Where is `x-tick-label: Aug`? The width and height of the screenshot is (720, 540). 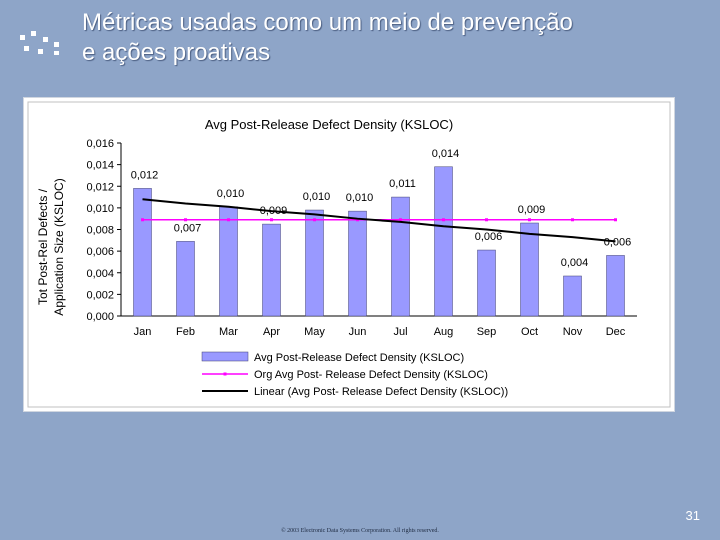 x-tick-label: Aug is located at coordinates (444, 332).